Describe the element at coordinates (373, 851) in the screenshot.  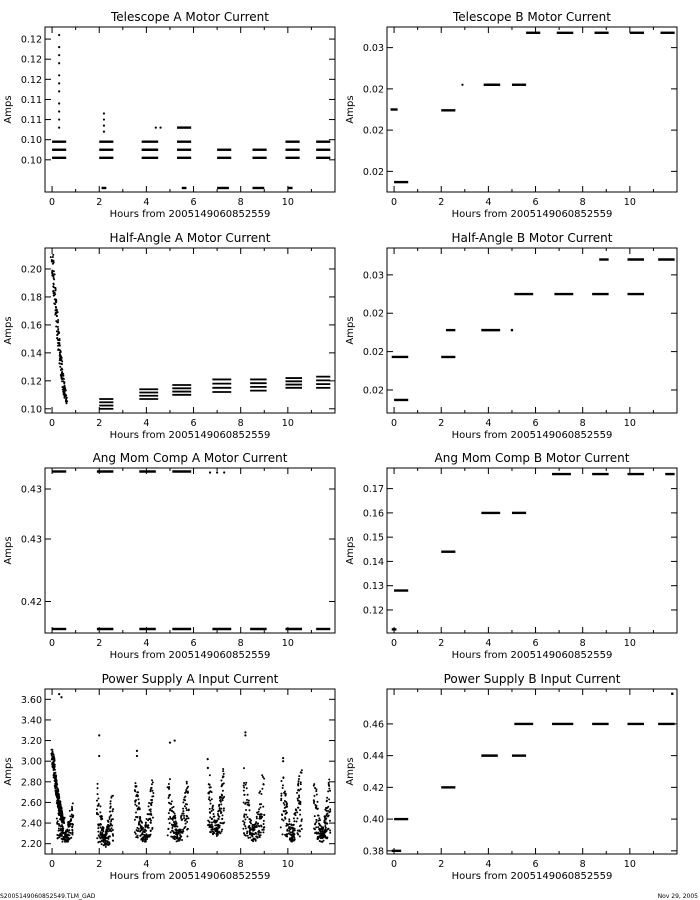
I see `y-tick-label: 0.38` at that location.